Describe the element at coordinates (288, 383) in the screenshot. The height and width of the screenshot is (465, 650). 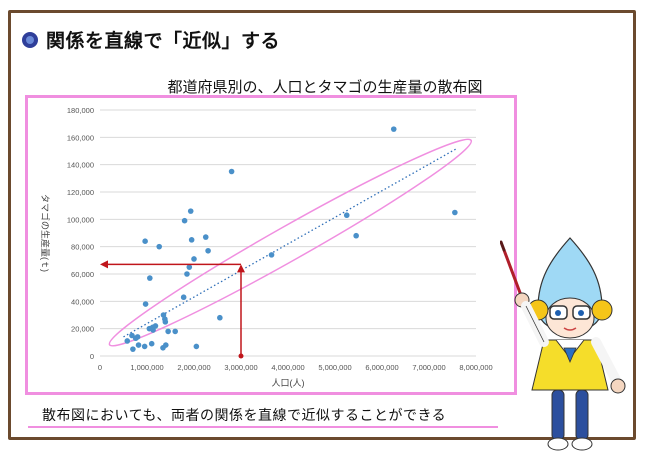
I see `x-axis-label: 人口(人)` at that location.